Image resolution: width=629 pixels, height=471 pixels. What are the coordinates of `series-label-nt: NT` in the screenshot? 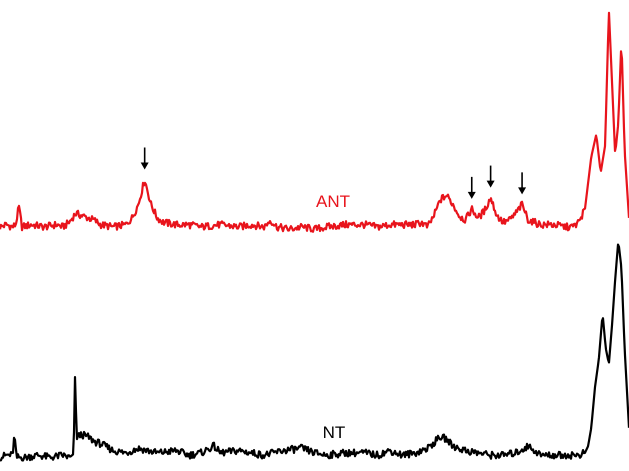 It's located at (334, 432).